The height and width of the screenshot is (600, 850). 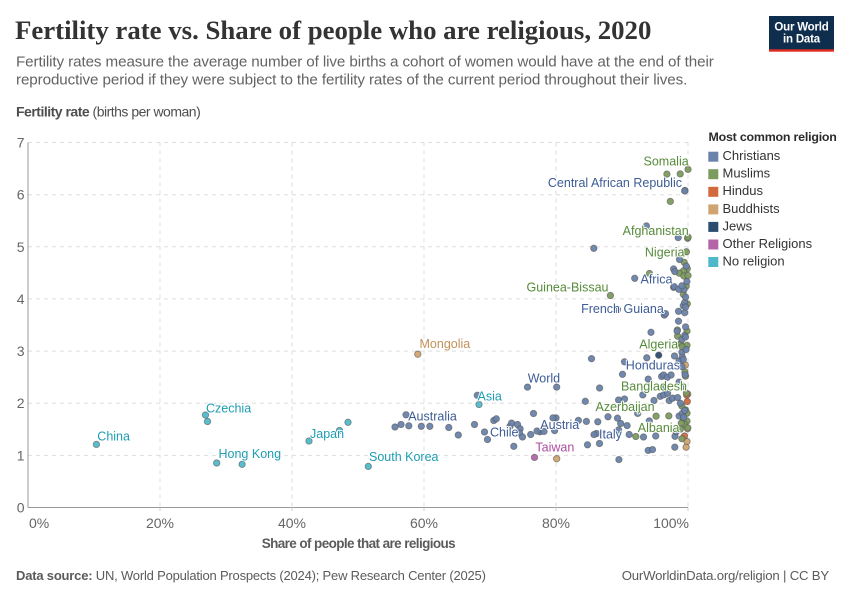 I want to click on svg-text: 0%, so click(x=39, y=523).